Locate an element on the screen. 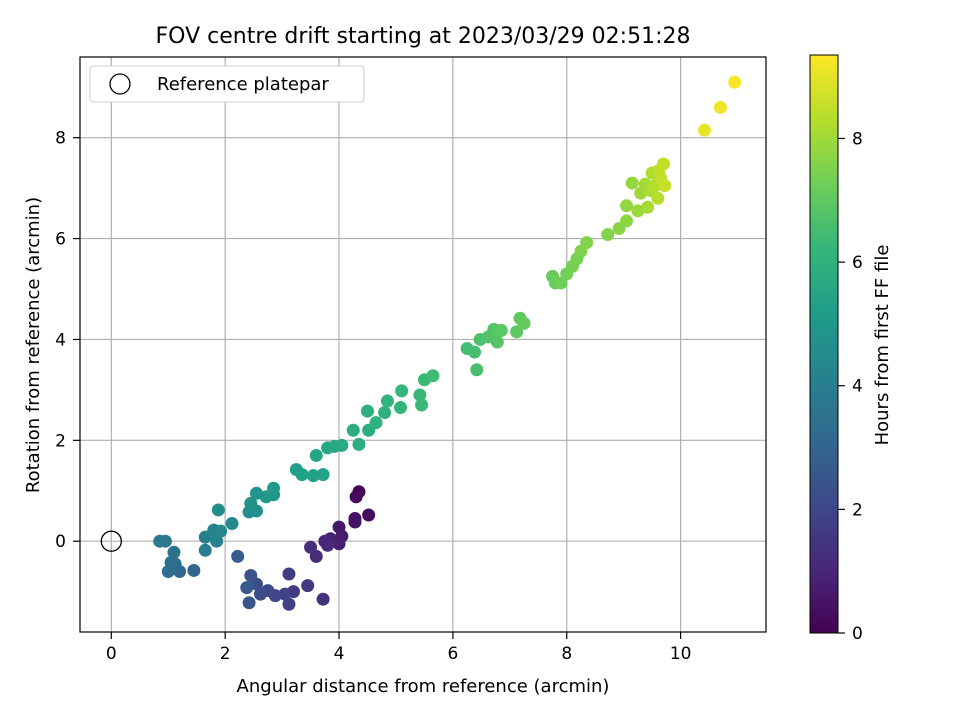 This screenshot has width=960, height=720. reference-marker is located at coordinates (111, 541).